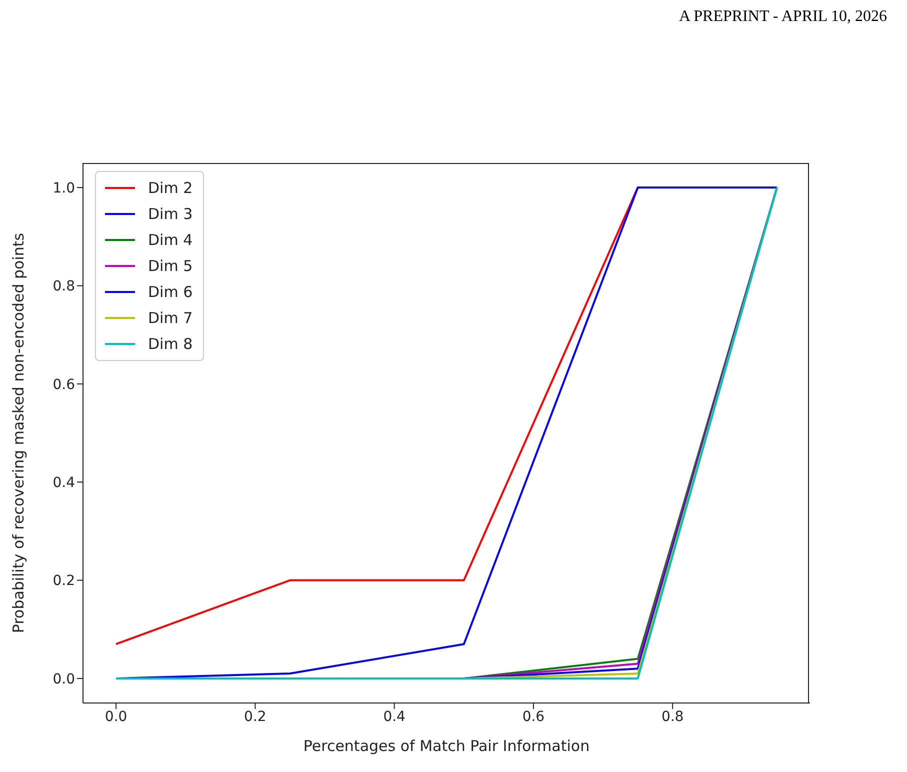 The height and width of the screenshot is (772, 907). What do you see at coordinates (18, 433) in the screenshot?
I see `y-axis-title: Probability of recovering masked non-encoded points` at bounding box center [18, 433].